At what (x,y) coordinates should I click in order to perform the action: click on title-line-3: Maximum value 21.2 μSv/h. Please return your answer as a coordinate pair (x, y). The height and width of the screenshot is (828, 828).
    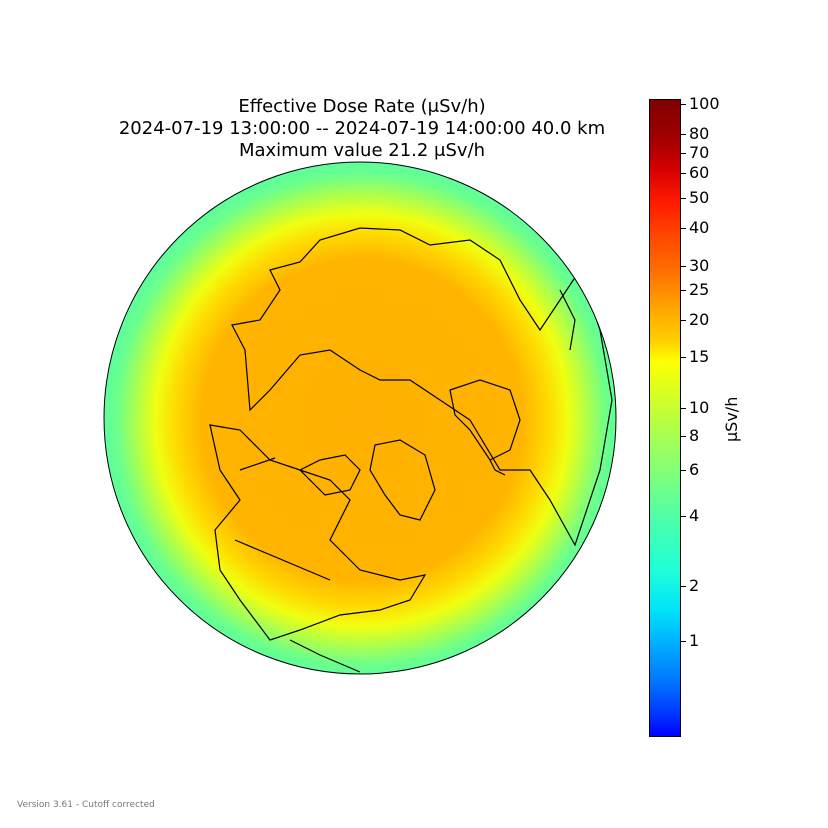
    Looking at the image, I should click on (362, 150).